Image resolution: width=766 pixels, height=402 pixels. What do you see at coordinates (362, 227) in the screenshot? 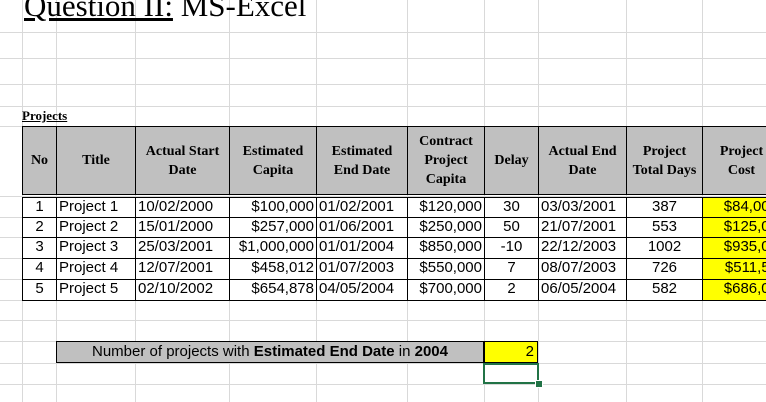
I see `cell-estimated-end-date: 01/06/2001` at bounding box center [362, 227].